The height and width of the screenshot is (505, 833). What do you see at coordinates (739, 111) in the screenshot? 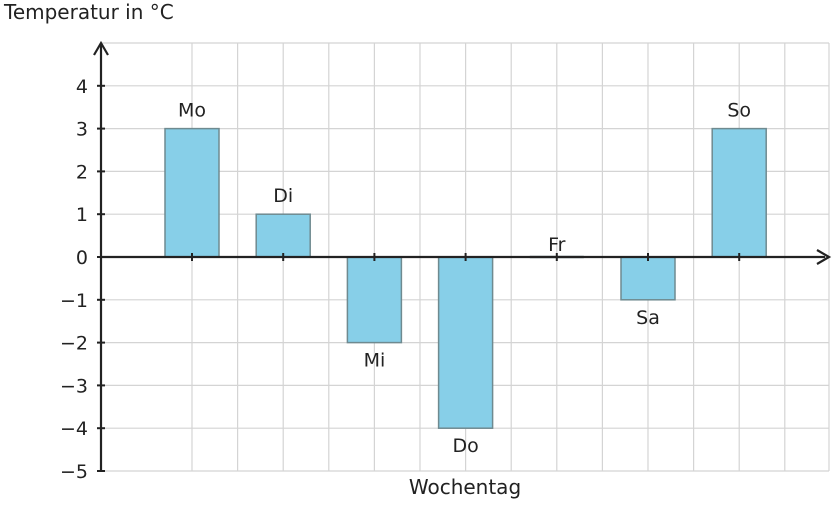
I see `bar-label-so: So` at bounding box center [739, 111].